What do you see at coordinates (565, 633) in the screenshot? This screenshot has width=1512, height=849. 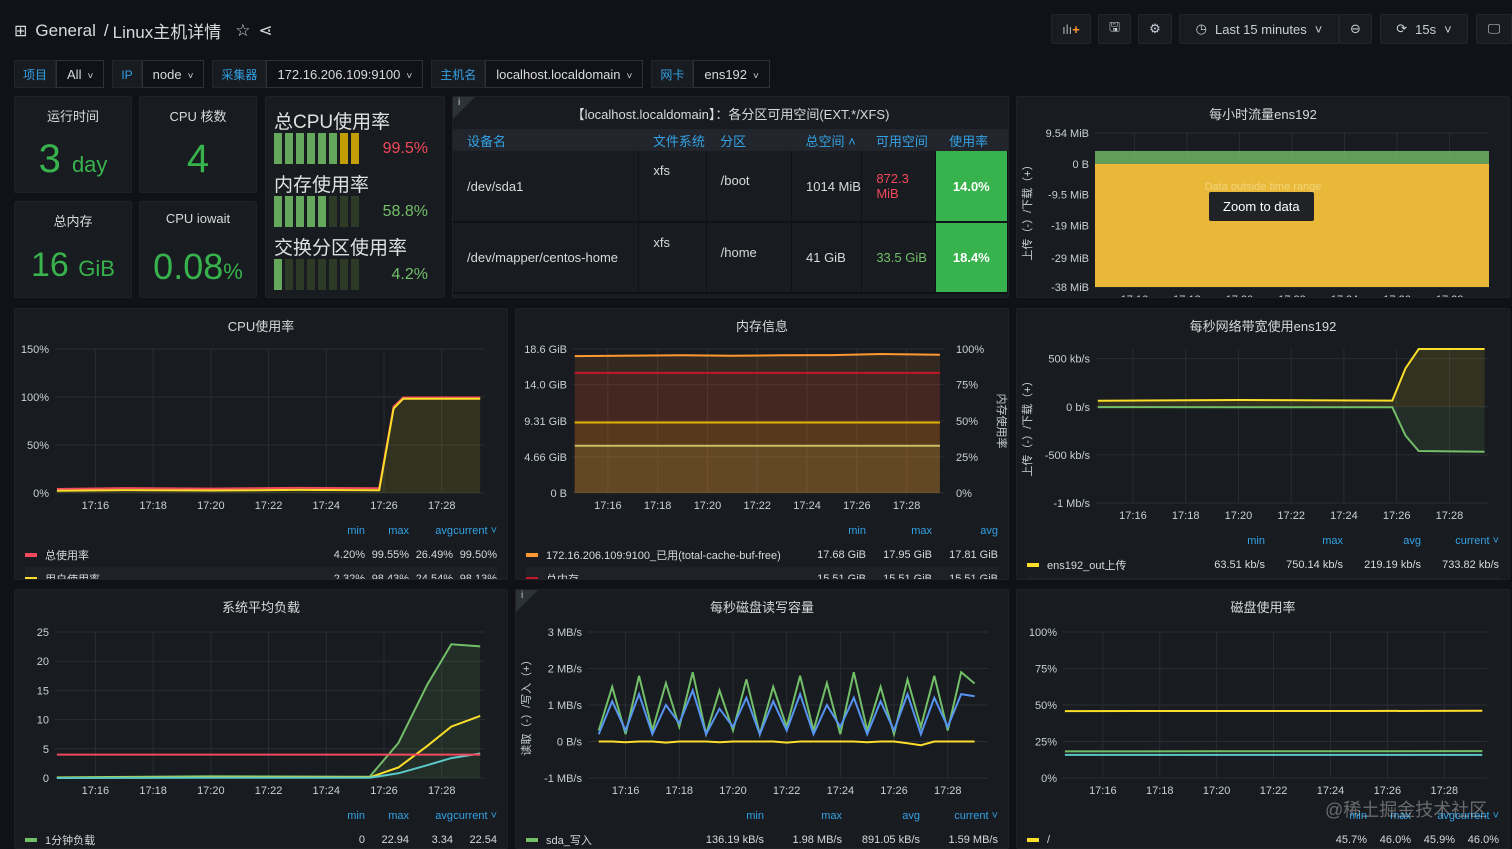 I see `y-tick-label: 3 MB/s` at bounding box center [565, 633].